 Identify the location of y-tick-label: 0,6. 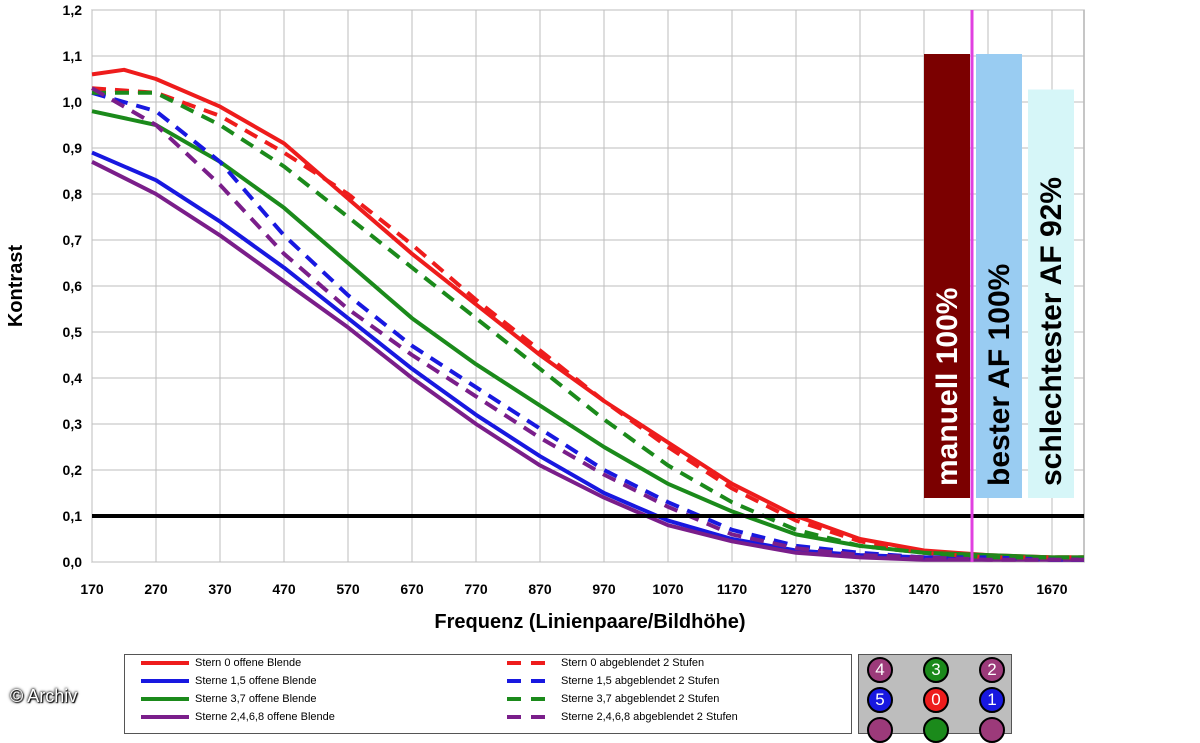
(73, 286).